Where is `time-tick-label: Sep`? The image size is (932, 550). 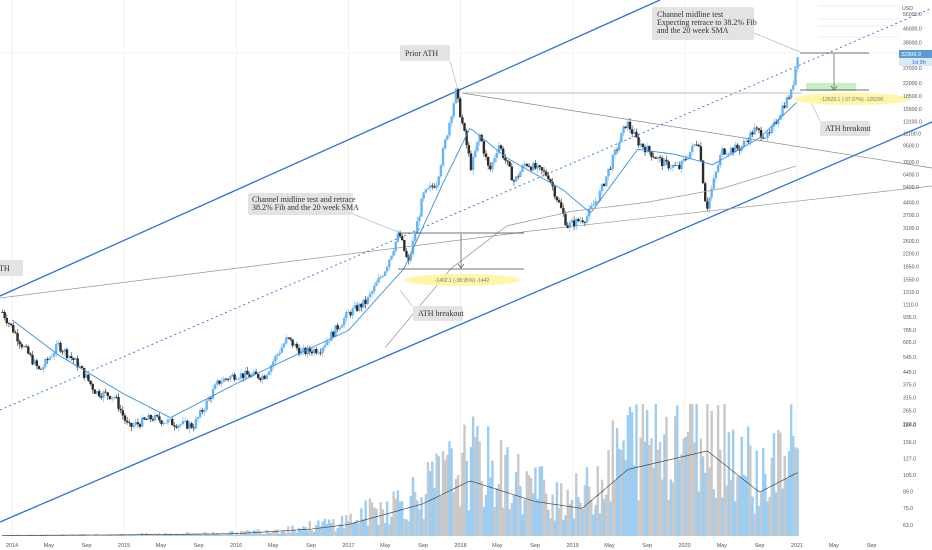 time-tick-label: Sep is located at coordinates (311, 546).